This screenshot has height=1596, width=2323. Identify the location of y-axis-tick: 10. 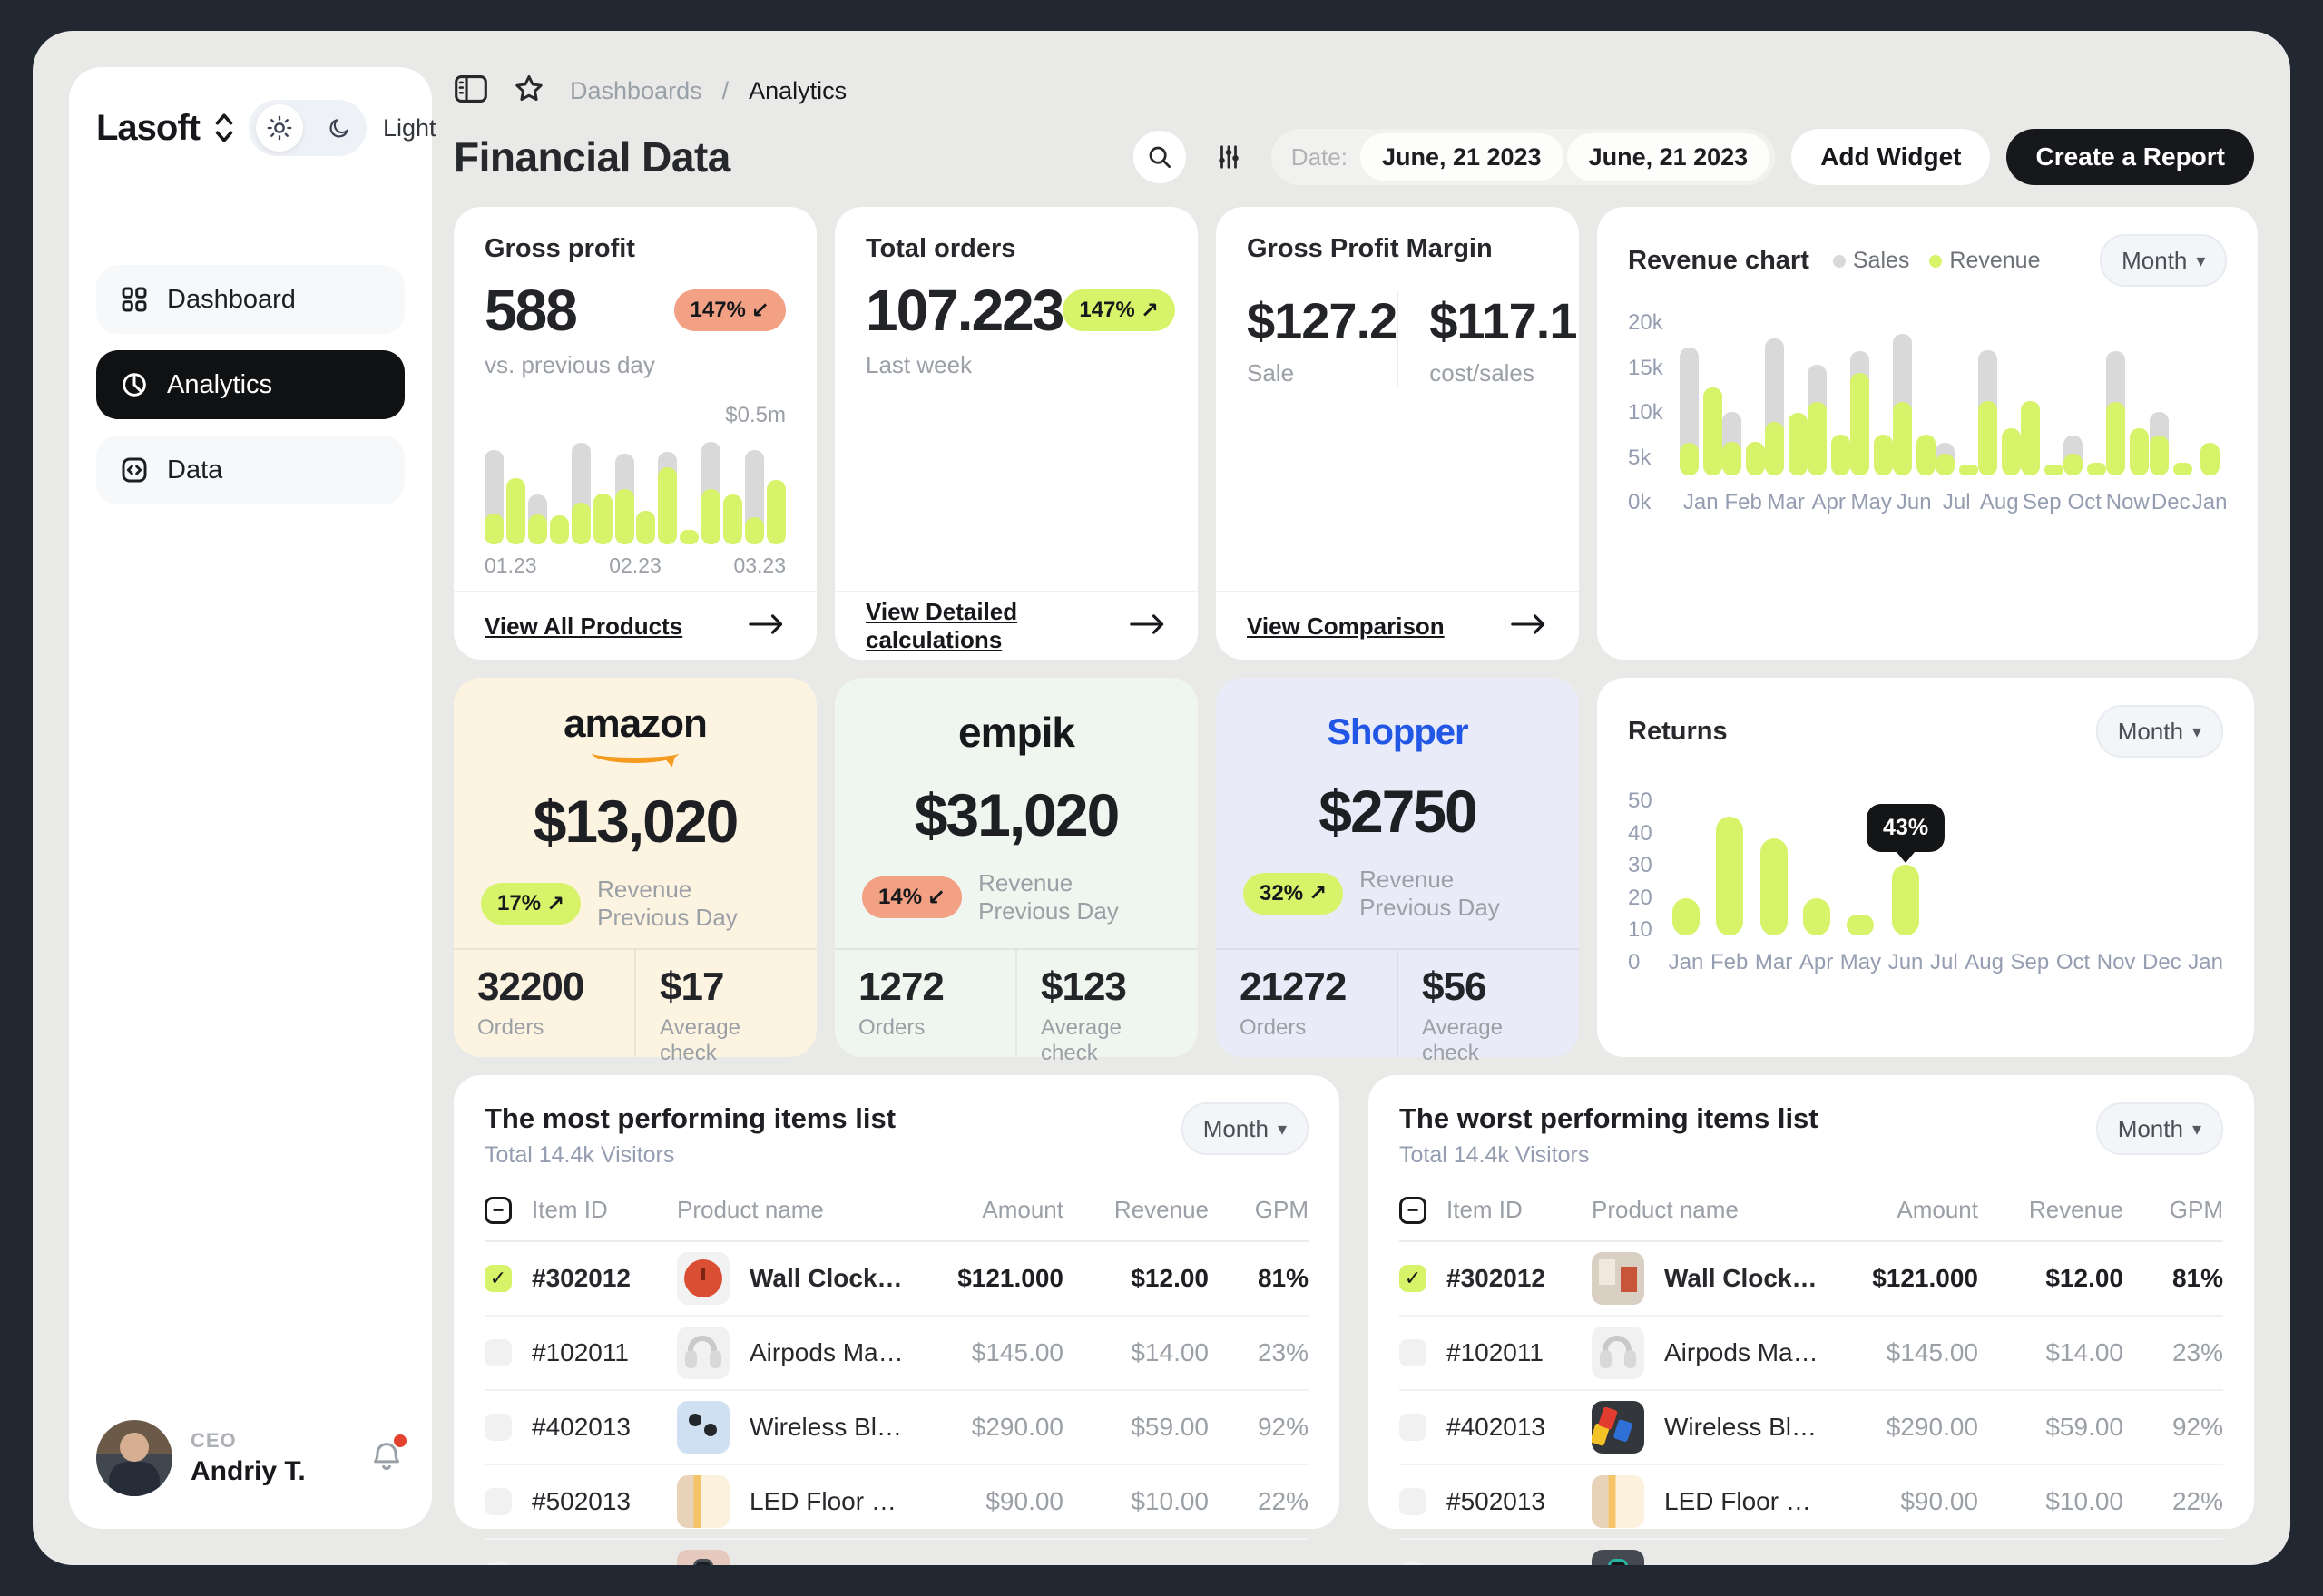
(1640, 930).